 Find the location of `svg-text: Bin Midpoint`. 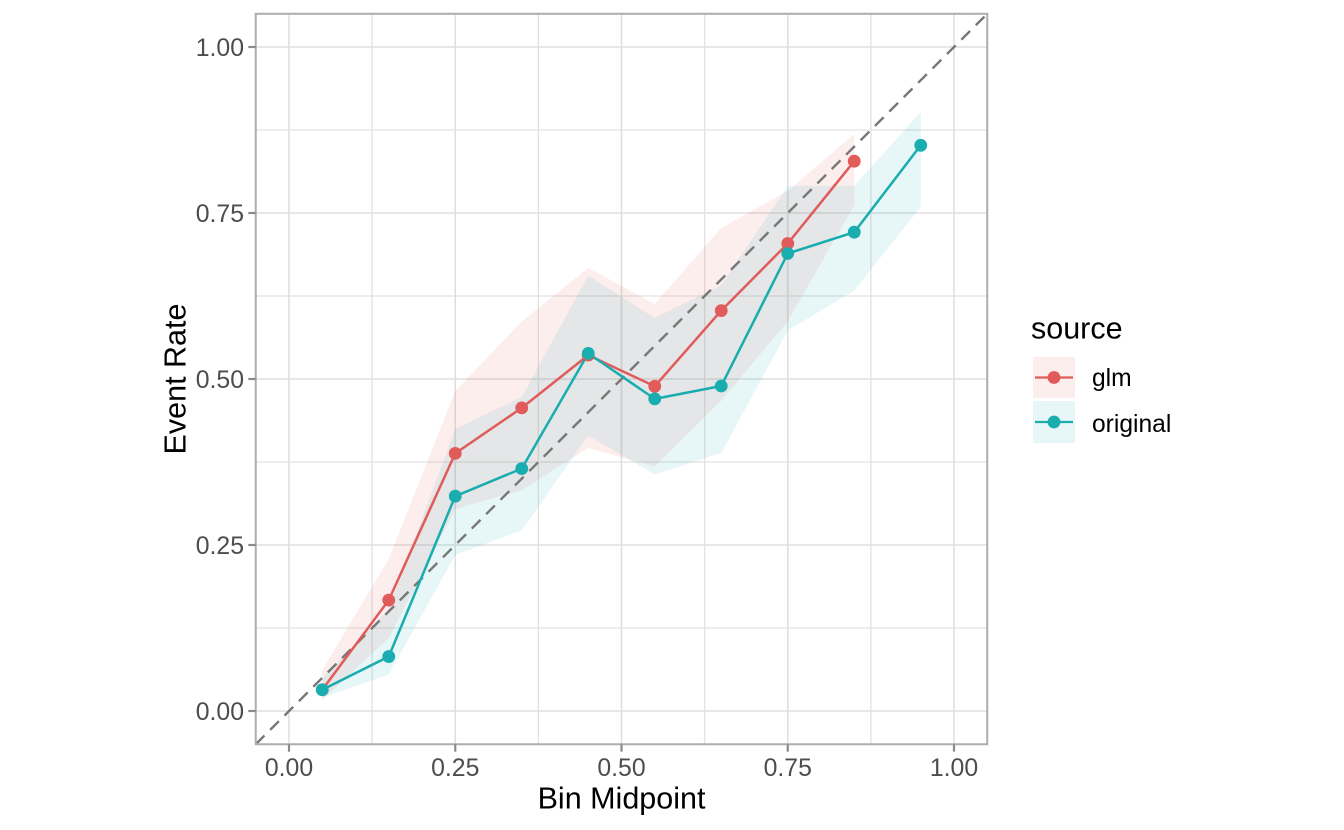

svg-text: Bin Midpoint is located at coordinates (622, 798).